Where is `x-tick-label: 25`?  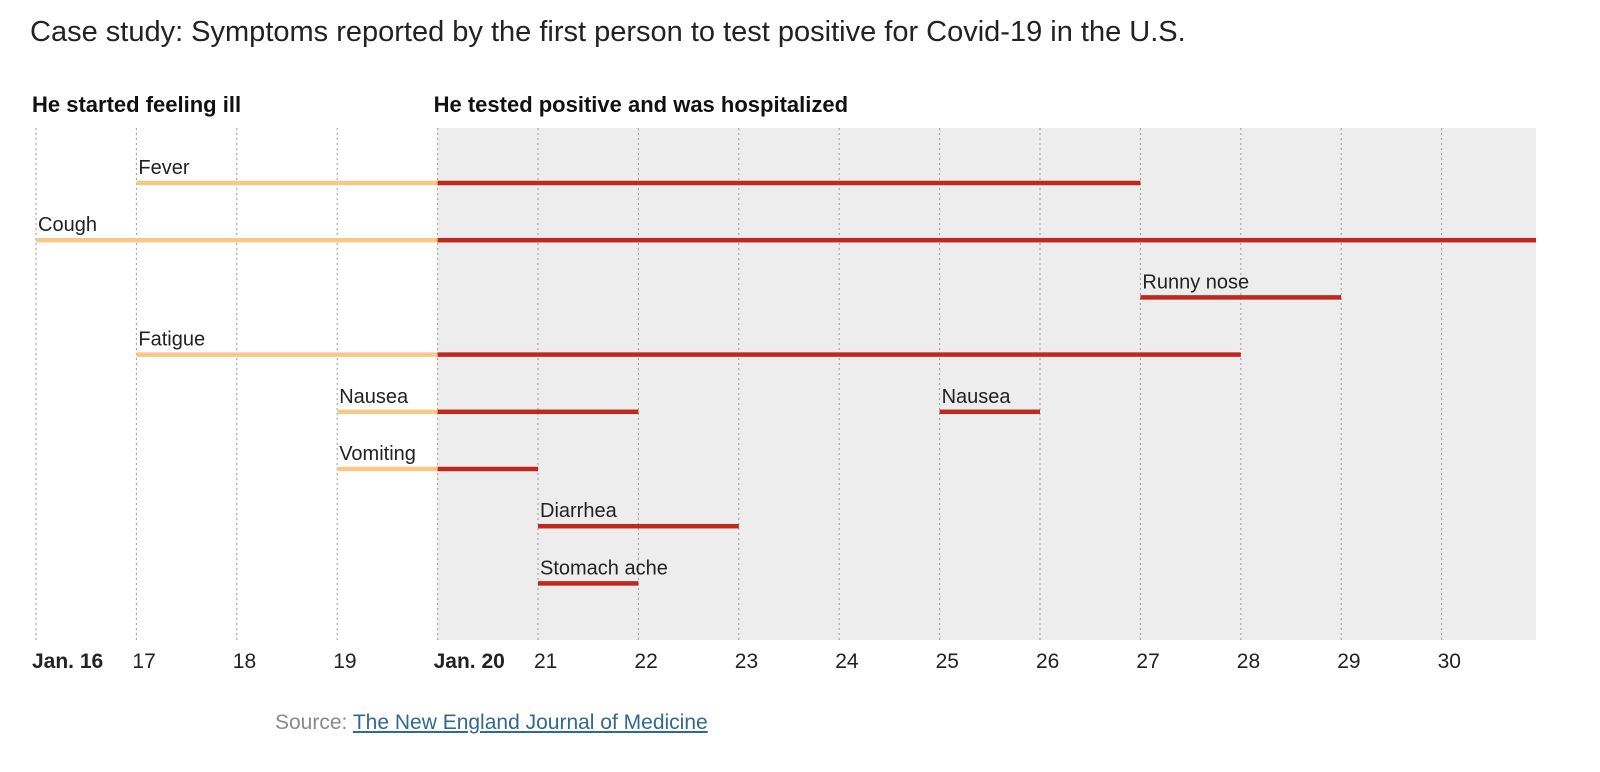
x-tick-label: 25 is located at coordinates (947, 661).